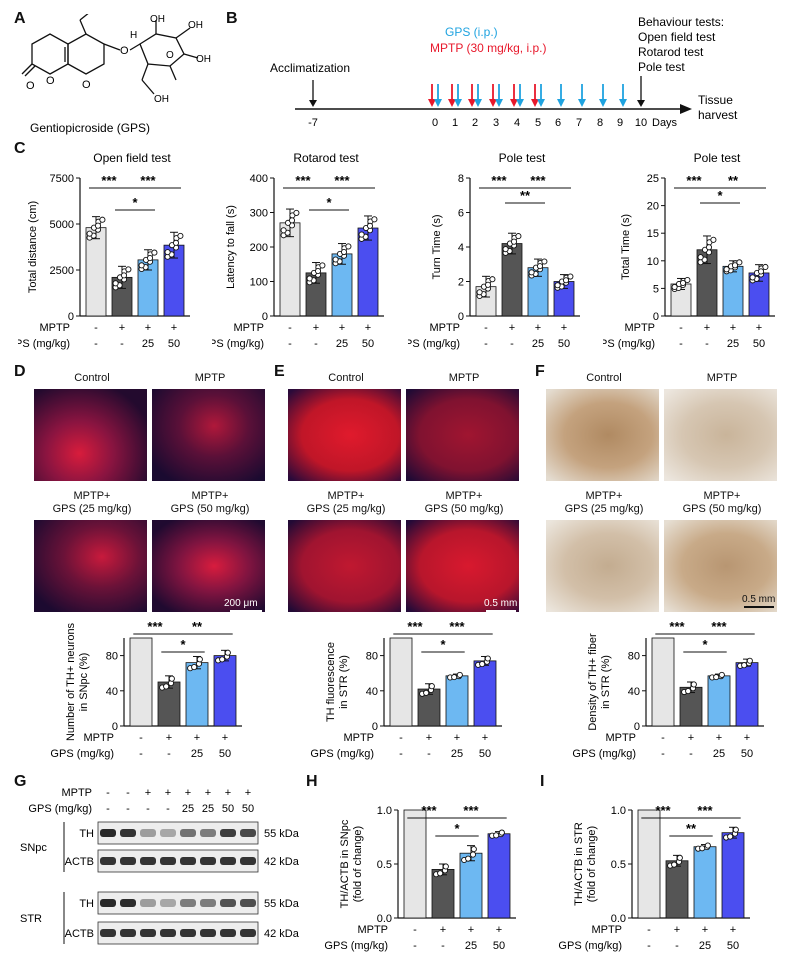 The width and height of the screenshot is (800, 964). What do you see at coordinates (604, 378) in the screenshot?
I see `label-f-control: Control` at bounding box center [604, 378].